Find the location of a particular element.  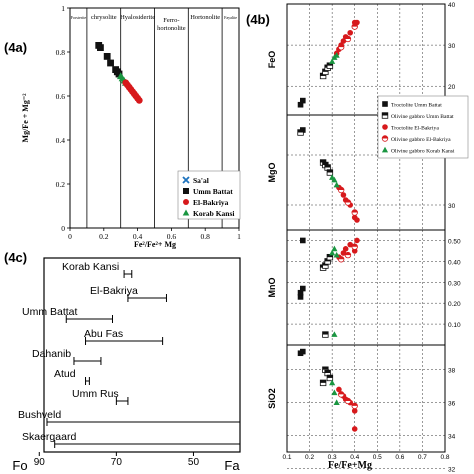

y-tick-label: 0.2 is located at coordinates (61, 184).